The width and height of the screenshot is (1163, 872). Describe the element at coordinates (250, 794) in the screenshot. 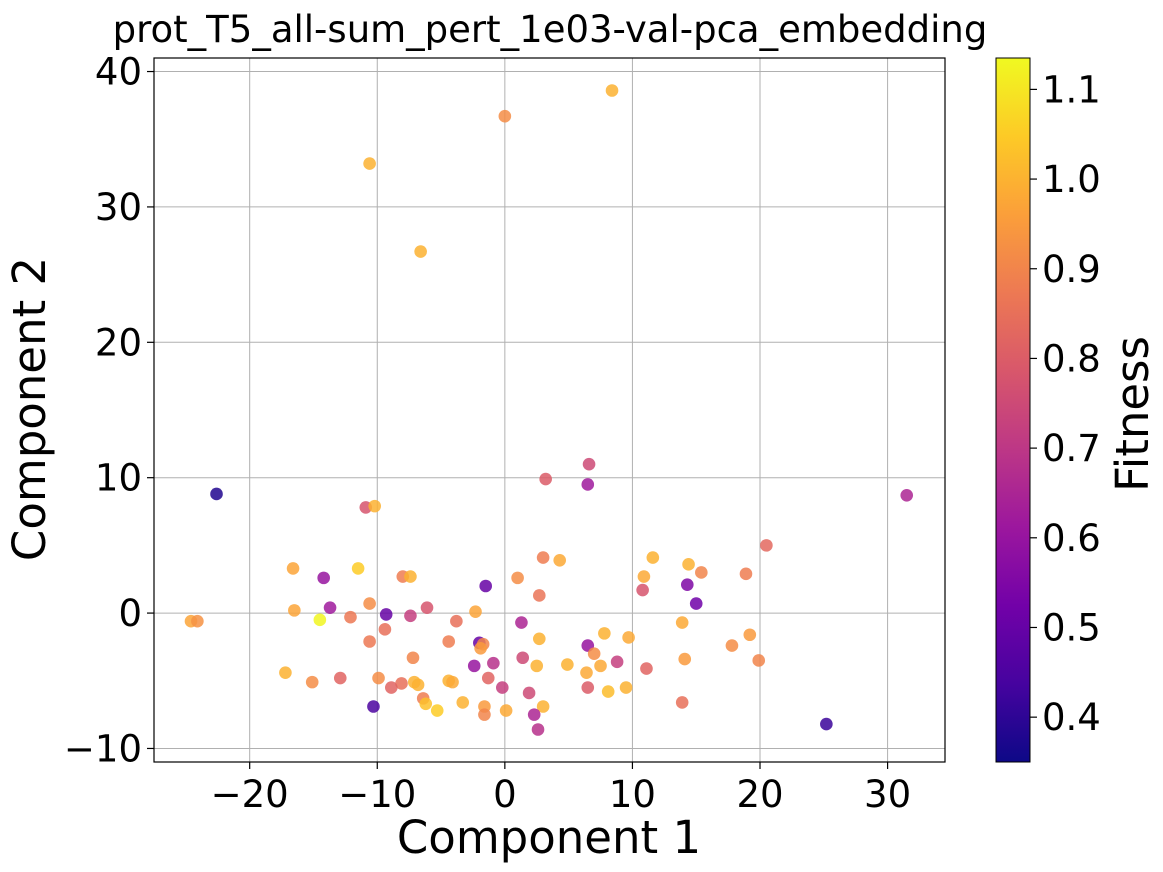

I see `x-tick-label: −20` at that location.